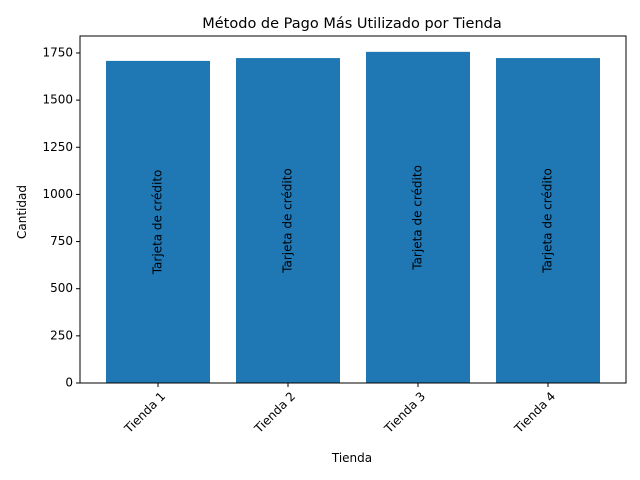 The height and width of the screenshot is (480, 640). I want to click on y-tick-label-7: 1750, so click(57, 52).